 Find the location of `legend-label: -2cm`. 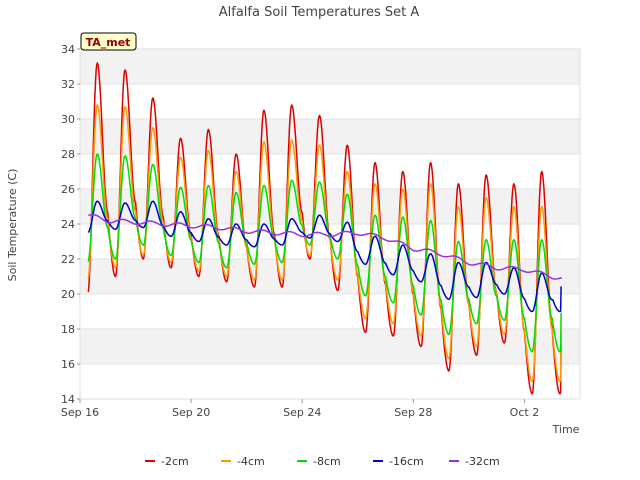

legend-label: -2cm is located at coordinates (175, 461).